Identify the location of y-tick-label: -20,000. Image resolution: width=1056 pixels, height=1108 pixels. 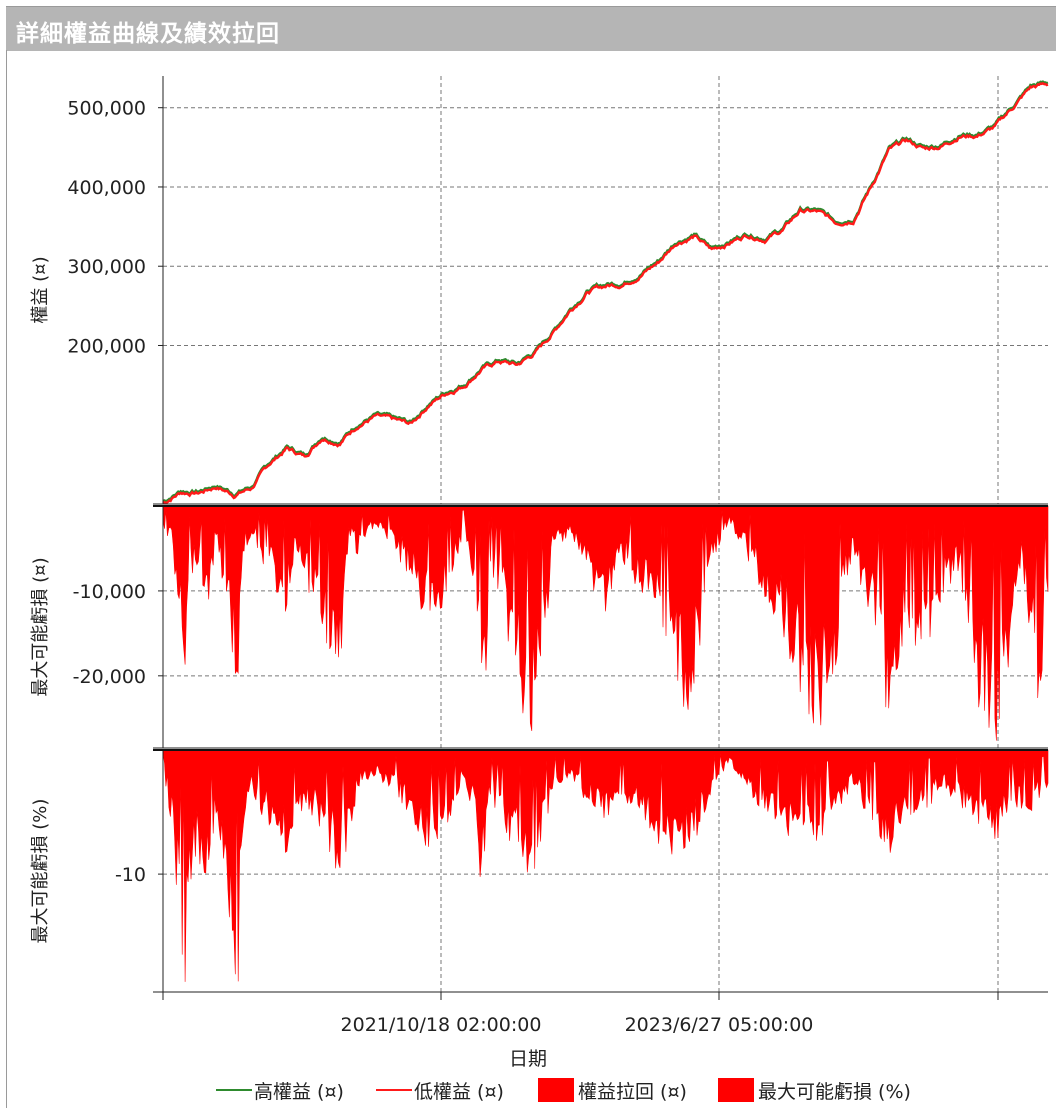
(109, 677).